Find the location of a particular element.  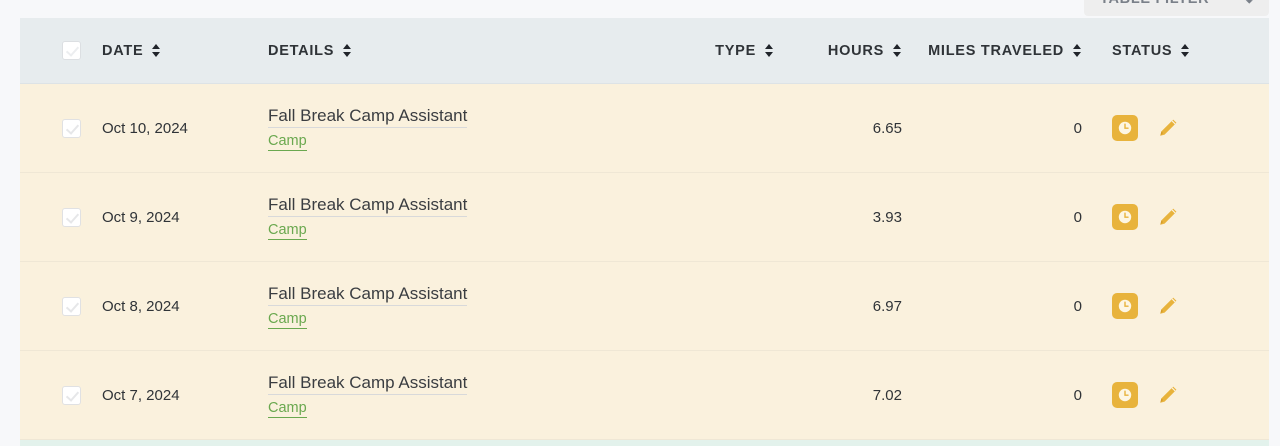

column-header-date: DATE is located at coordinates (184, 50).